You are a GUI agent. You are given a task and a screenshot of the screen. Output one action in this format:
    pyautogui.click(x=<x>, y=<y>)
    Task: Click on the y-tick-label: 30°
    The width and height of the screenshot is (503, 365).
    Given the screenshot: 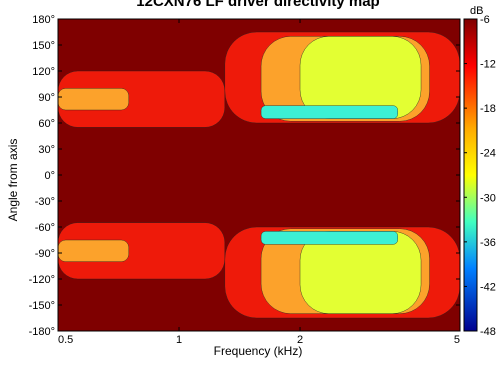 What is the action you would take?
    pyautogui.click(x=46, y=150)
    